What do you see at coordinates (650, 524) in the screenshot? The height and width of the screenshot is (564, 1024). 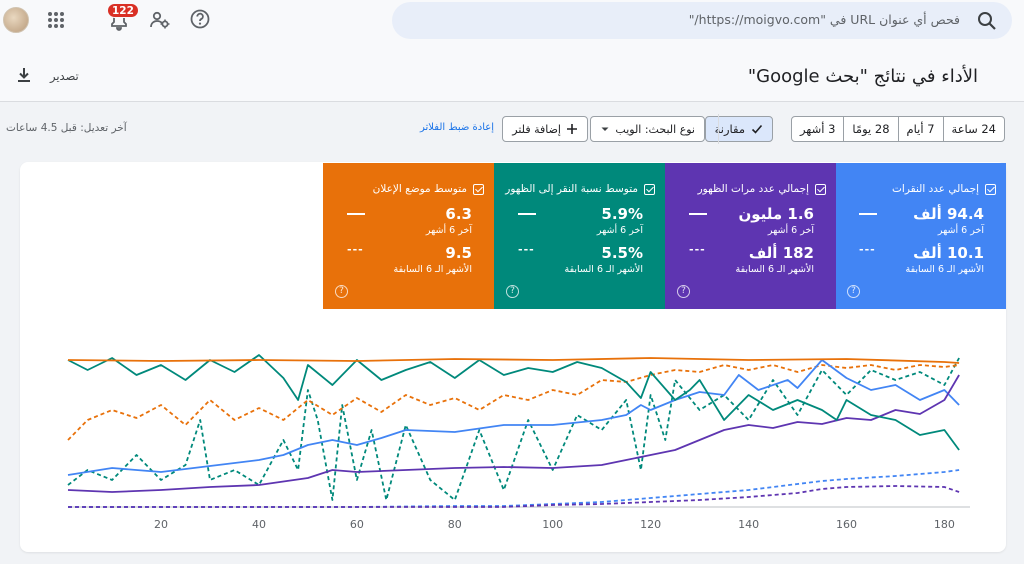 I see `x-tick-label: 120` at bounding box center [650, 524].